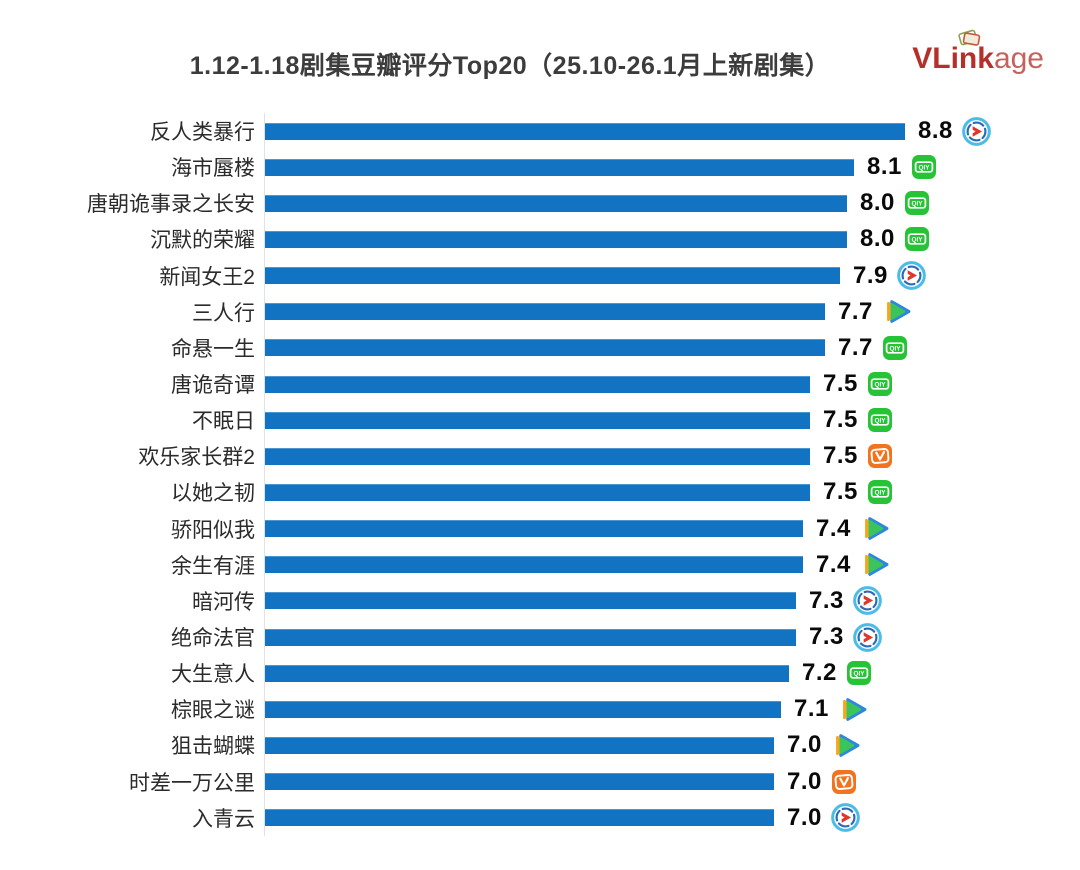 The image size is (1080, 870). Describe the element at coordinates (171, 205) in the screenshot. I see `drama-title-label: 唐朝诡事录之长安` at that location.